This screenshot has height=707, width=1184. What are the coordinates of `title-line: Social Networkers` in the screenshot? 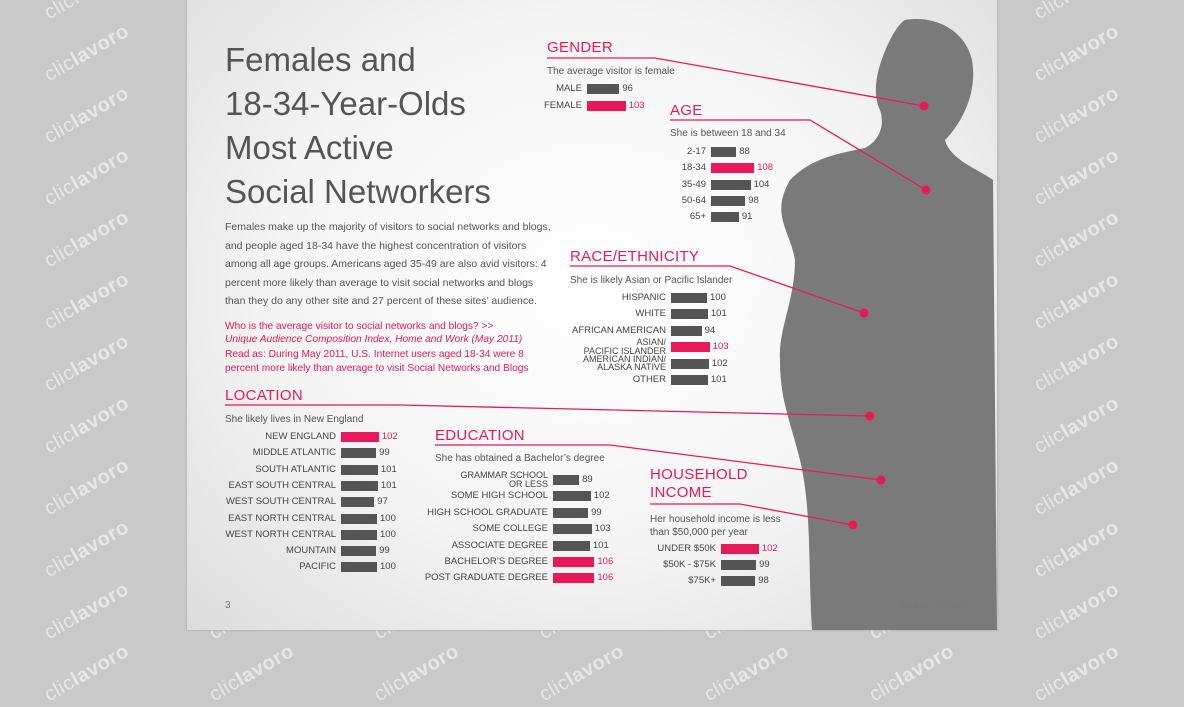 It's located at (358, 191).